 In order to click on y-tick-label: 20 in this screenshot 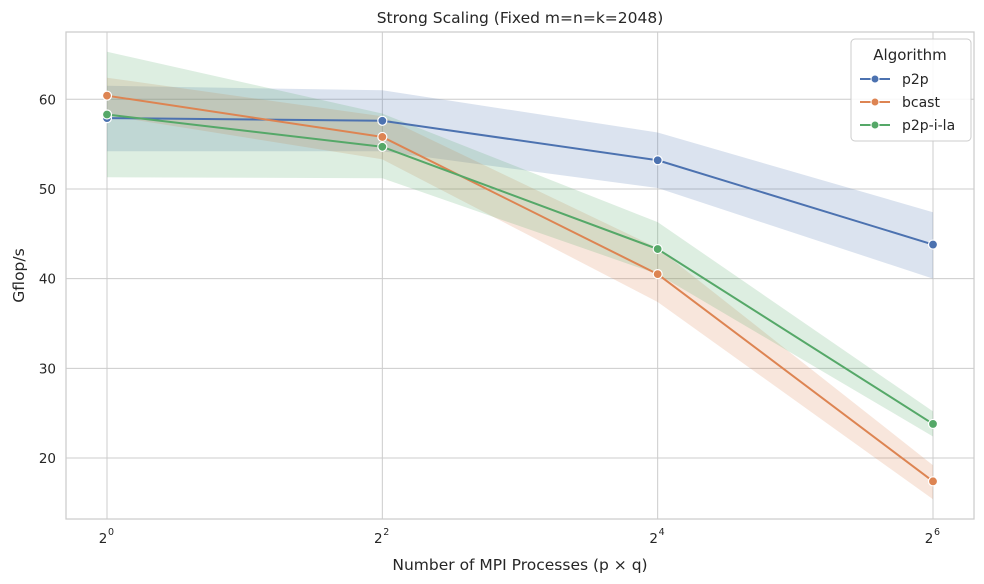, I will do `click(47, 459)`.